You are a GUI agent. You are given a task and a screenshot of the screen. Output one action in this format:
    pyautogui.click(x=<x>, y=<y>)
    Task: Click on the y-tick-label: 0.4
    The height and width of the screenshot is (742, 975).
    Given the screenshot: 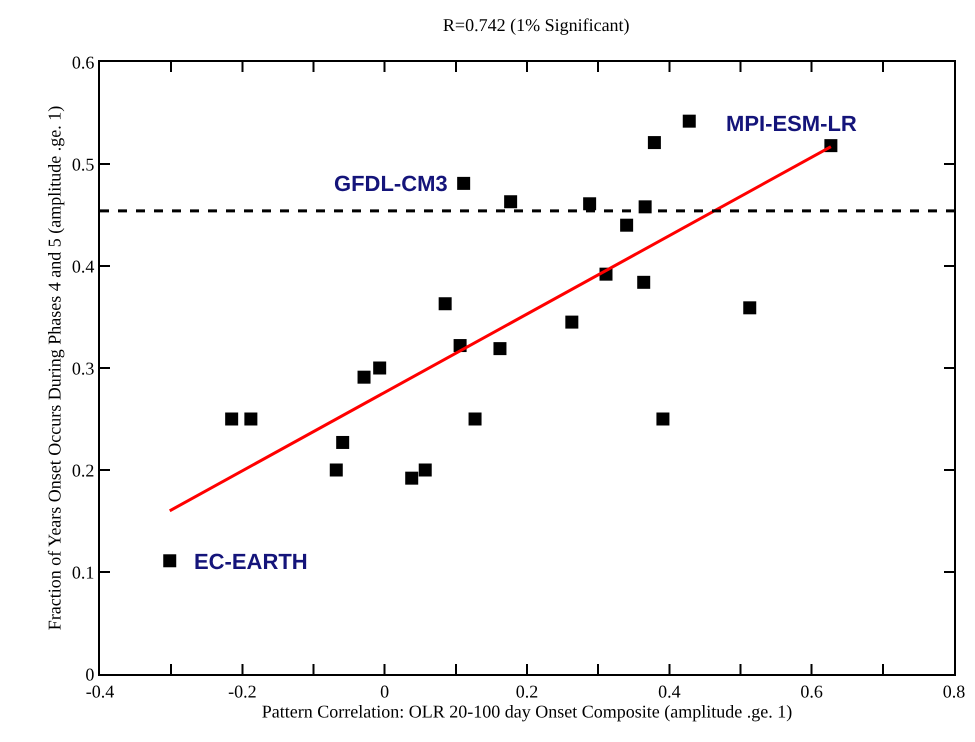 What is the action you would take?
    pyautogui.click(x=83, y=266)
    